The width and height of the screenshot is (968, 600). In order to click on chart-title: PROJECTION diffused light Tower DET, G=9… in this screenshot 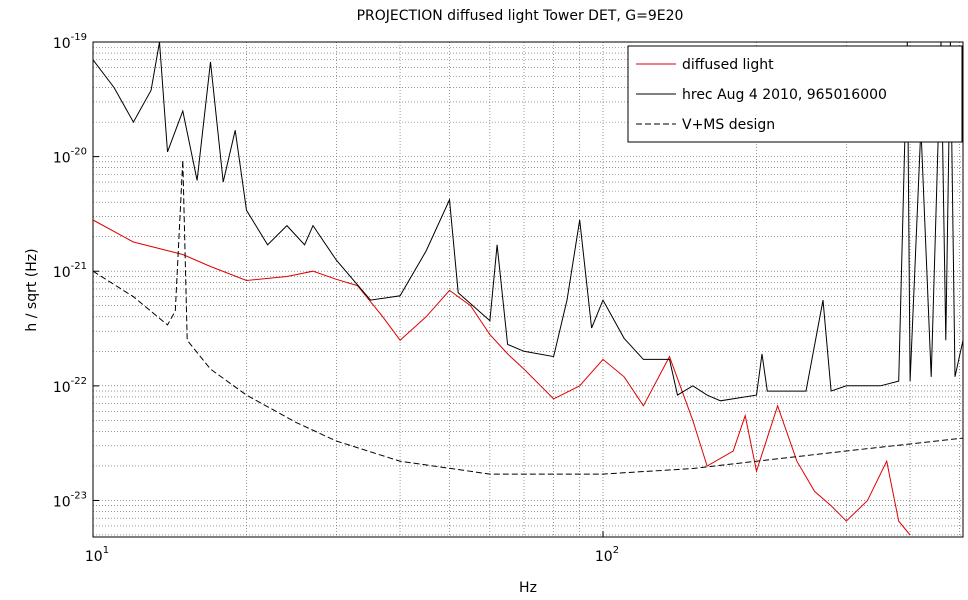, I will do `click(520, 16)`.